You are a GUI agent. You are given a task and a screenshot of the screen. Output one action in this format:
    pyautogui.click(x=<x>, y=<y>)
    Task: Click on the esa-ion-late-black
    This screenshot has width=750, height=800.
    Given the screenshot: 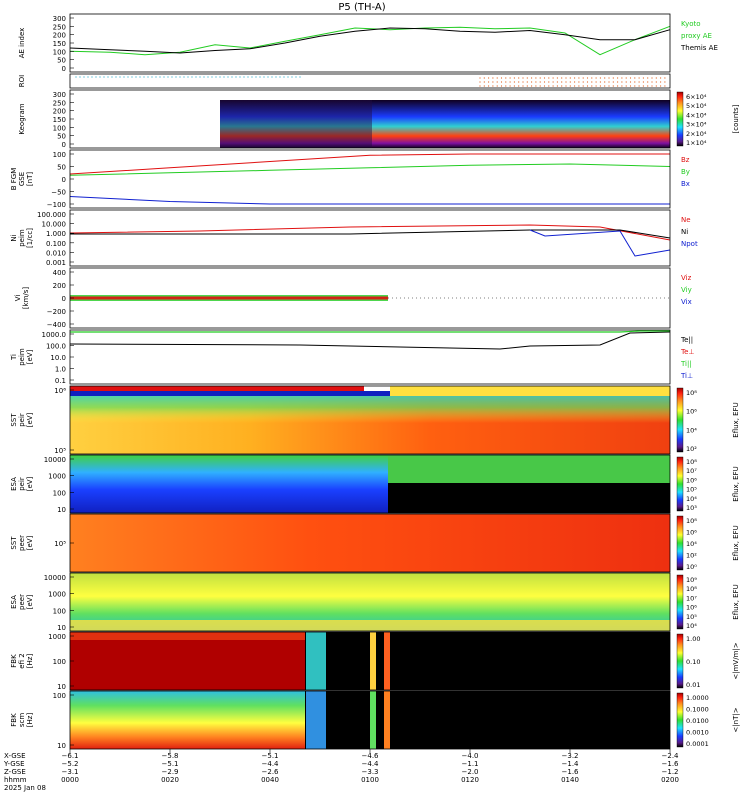 What is the action you would take?
    pyautogui.click(x=529, y=498)
    